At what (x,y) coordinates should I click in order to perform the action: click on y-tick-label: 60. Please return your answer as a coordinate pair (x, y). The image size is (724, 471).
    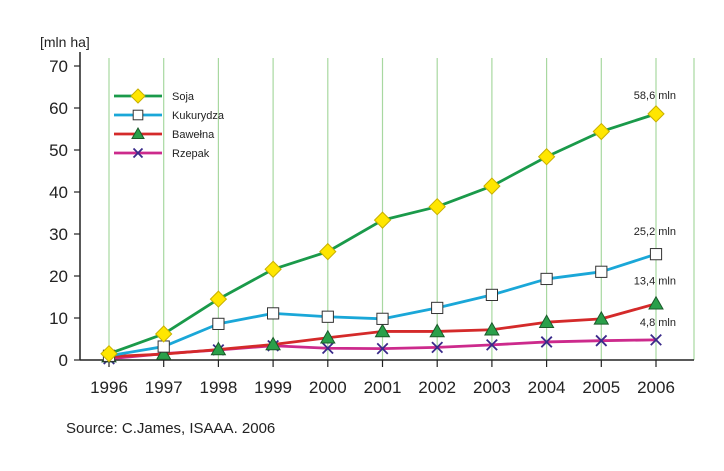
    Looking at the image, I should click on (58, 108).